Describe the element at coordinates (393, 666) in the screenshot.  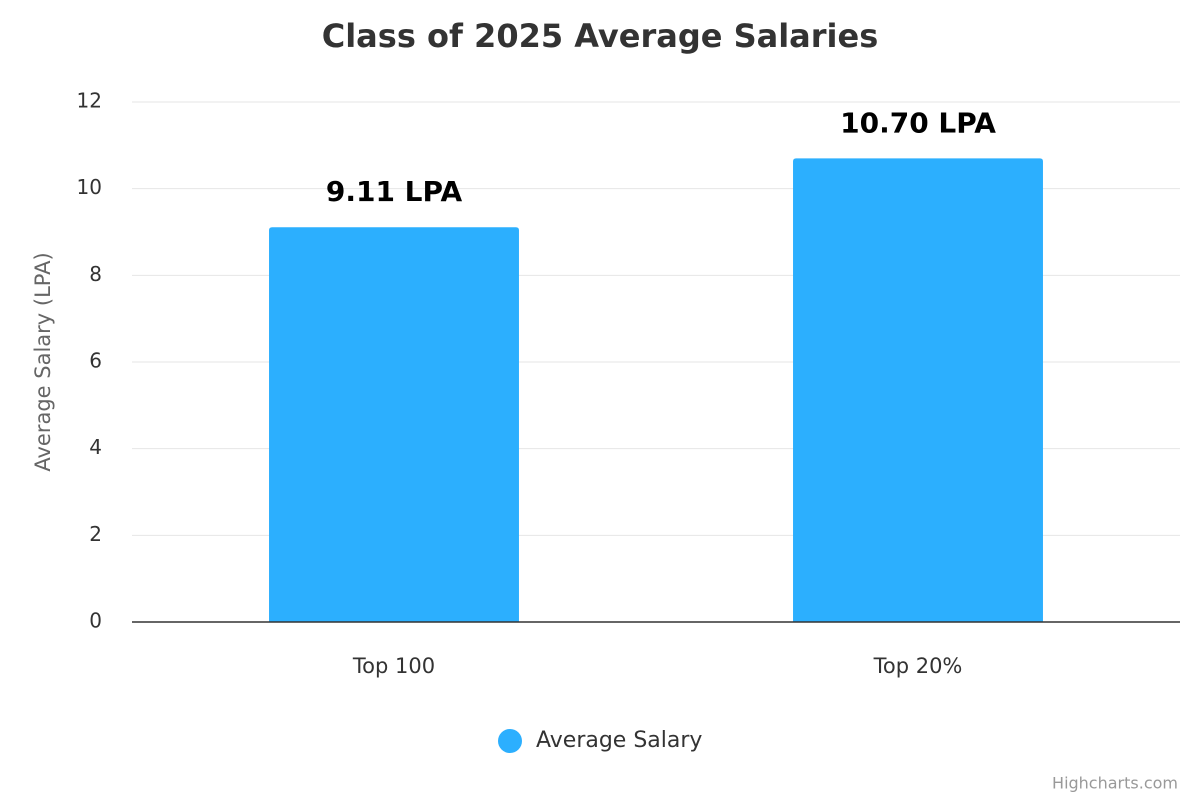
I see `x-tick-label: Top 100` at that location.